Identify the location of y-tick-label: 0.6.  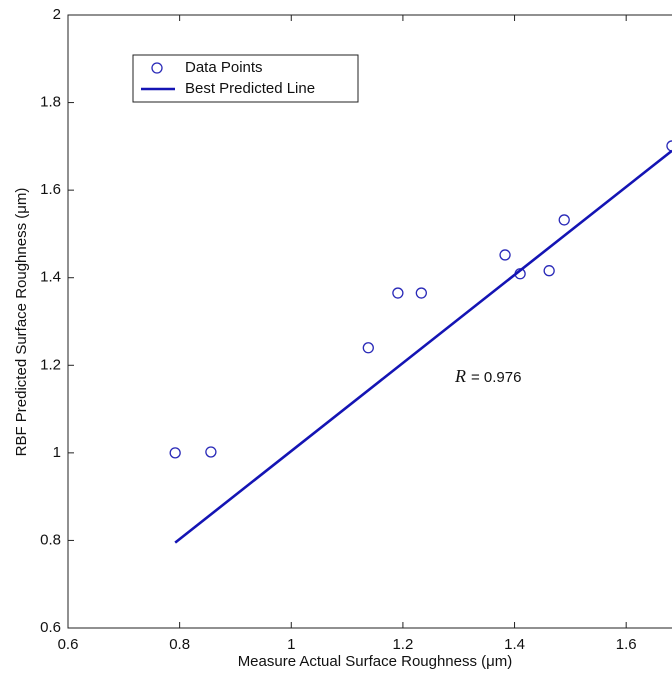
(50, 627).